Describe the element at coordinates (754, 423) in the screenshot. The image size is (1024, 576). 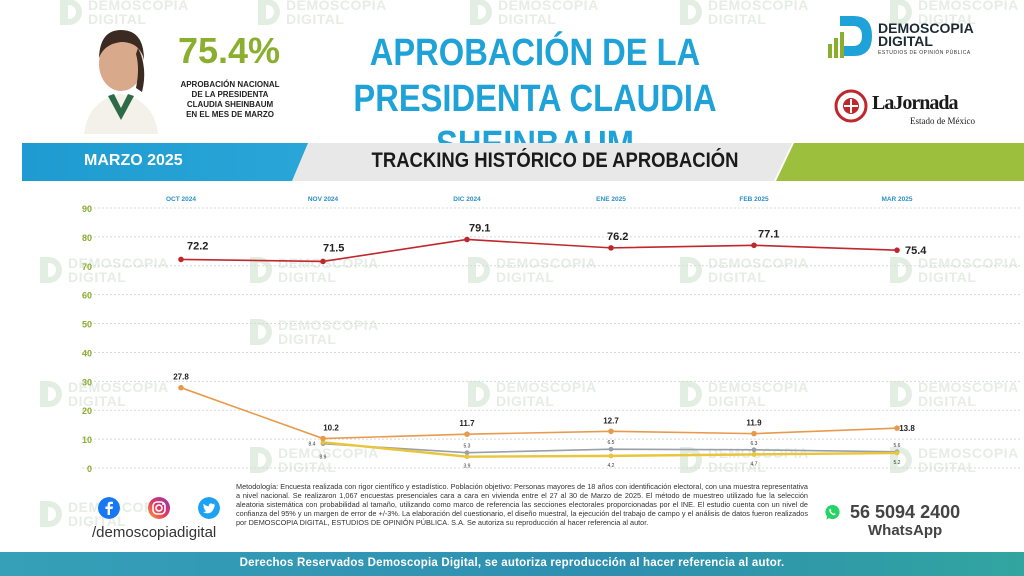
I see `data-label-orange: 11.9` at that location.